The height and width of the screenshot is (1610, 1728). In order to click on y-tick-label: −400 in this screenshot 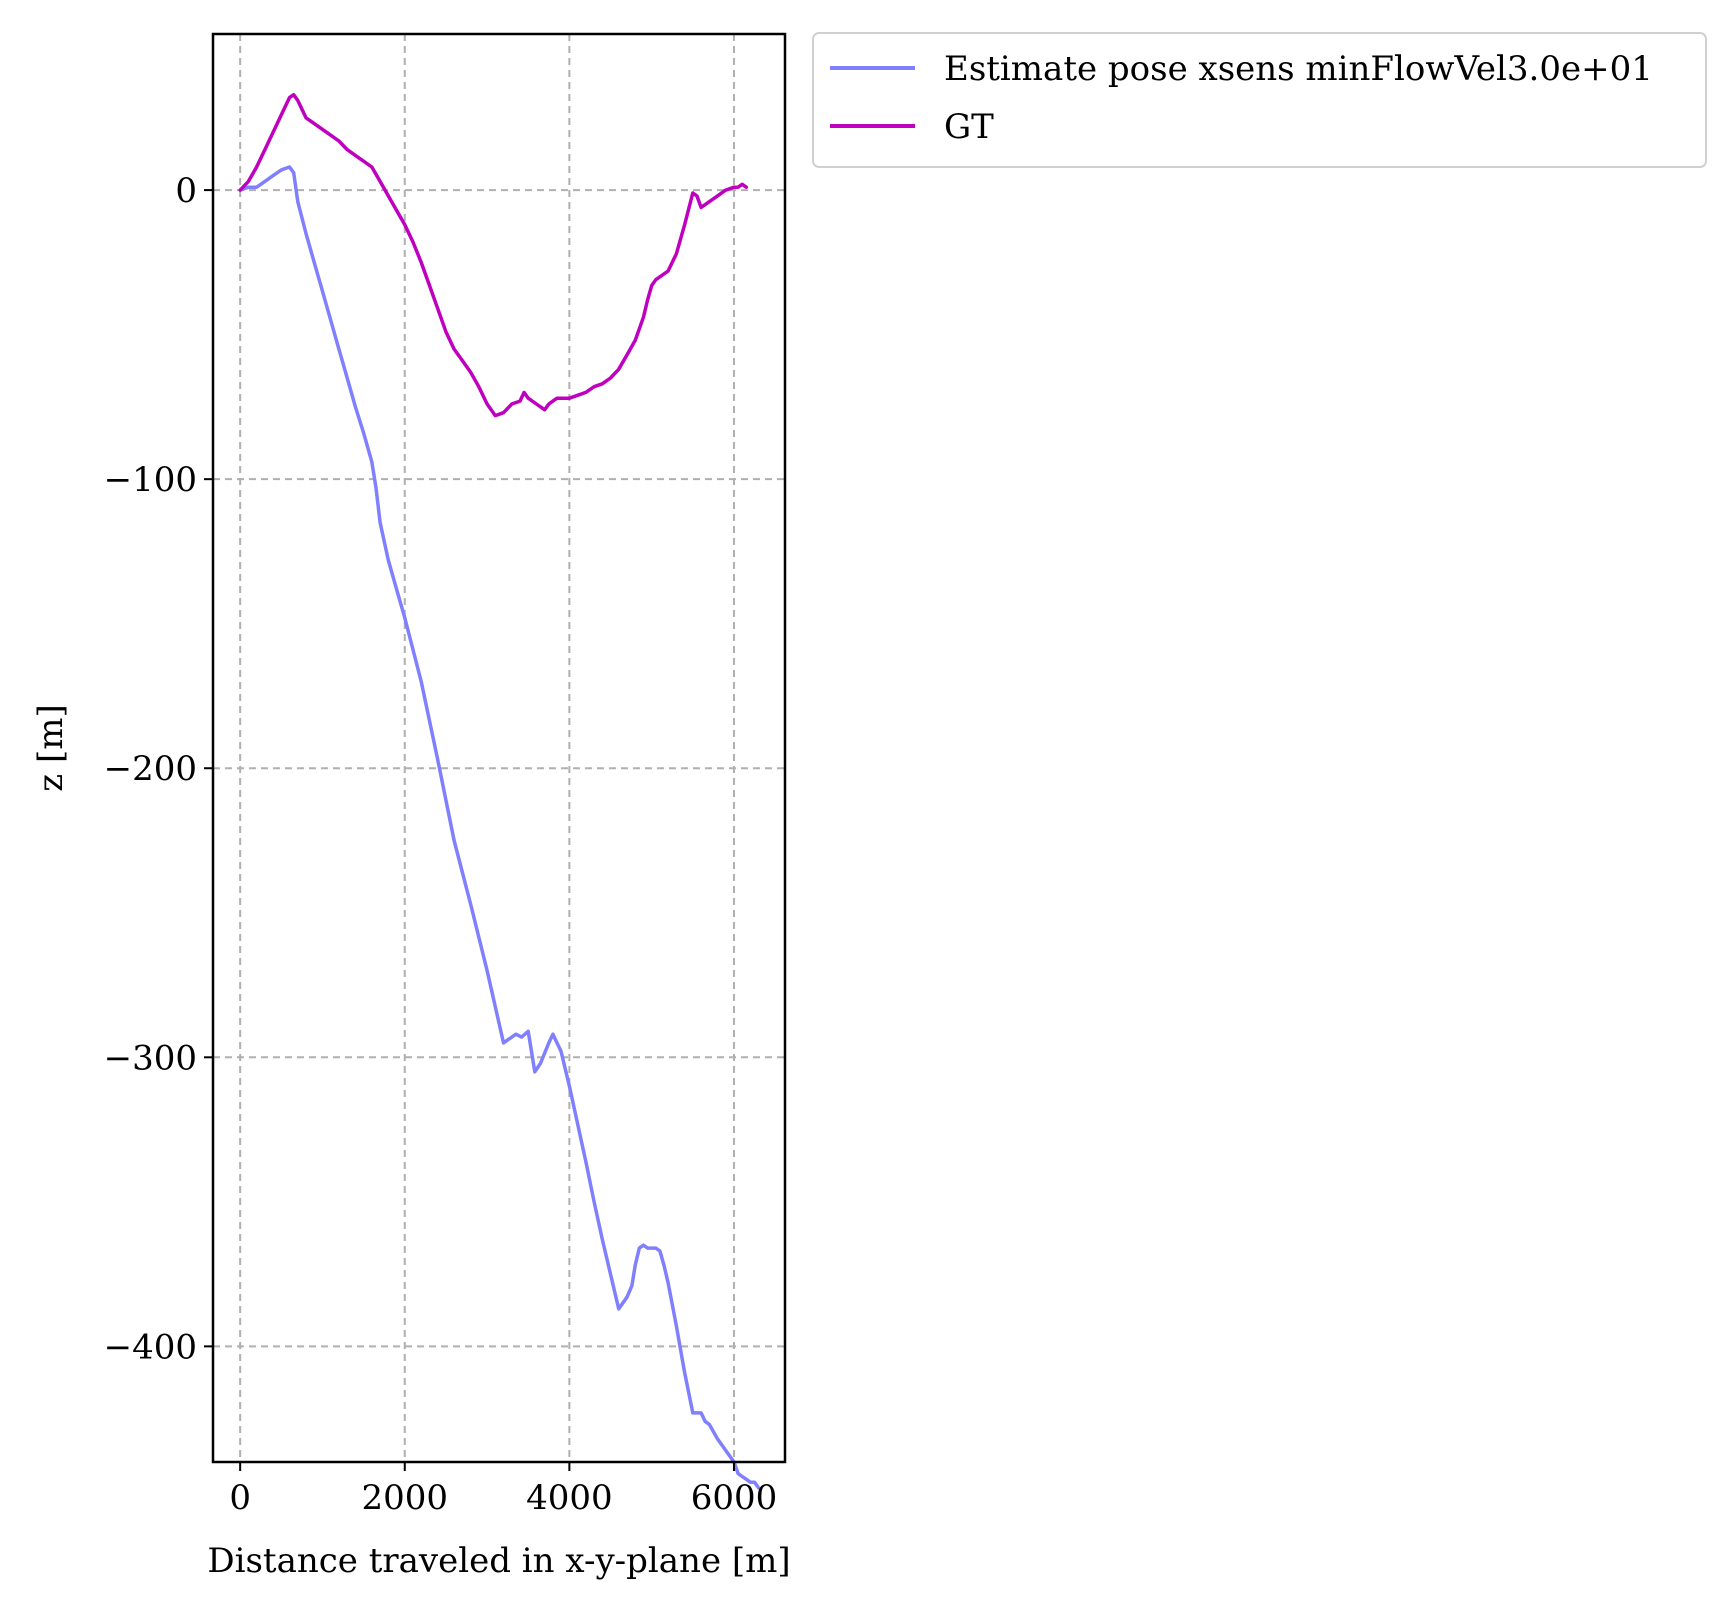, I will do `click(150, 1347)`.